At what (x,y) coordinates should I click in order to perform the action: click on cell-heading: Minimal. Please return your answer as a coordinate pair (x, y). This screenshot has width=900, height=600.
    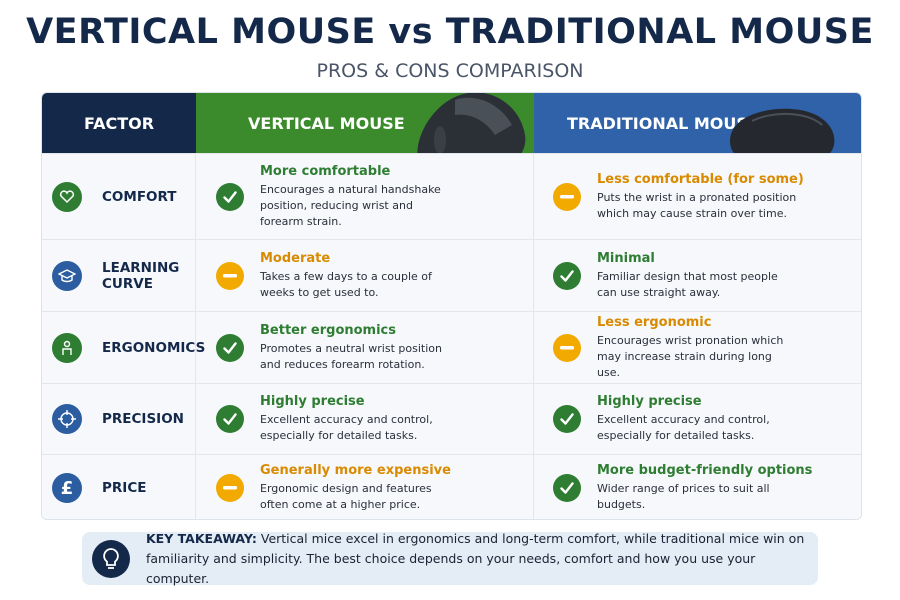
    Looking at the image, I should click on (626, 258).